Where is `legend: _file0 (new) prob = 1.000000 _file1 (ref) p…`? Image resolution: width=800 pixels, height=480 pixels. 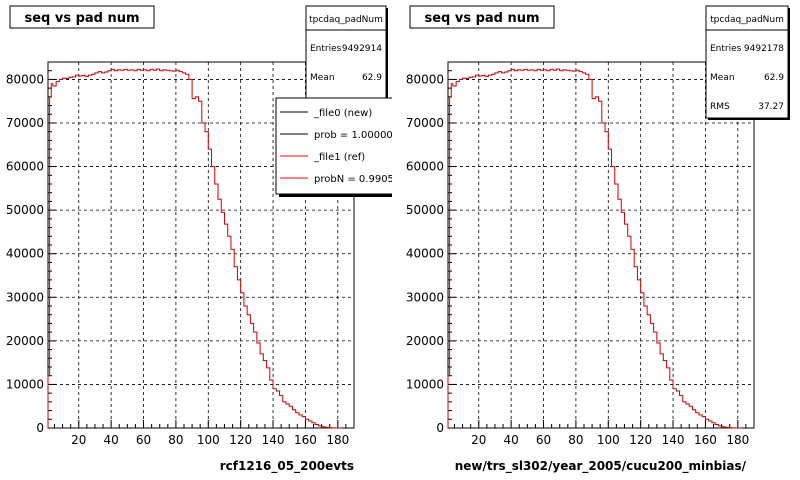
legend: _file0 (new) prob = 1.000000 _file1 (ref) p… is located at coordinates (341, 147).